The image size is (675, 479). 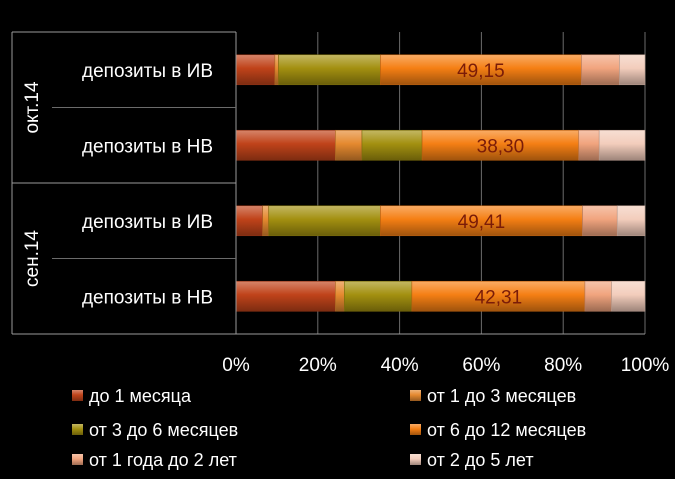 What do you see at coordinates (563, 365) in the screenshot?
I see `x-tick-label: 80%` at bounding box center [563, 365].